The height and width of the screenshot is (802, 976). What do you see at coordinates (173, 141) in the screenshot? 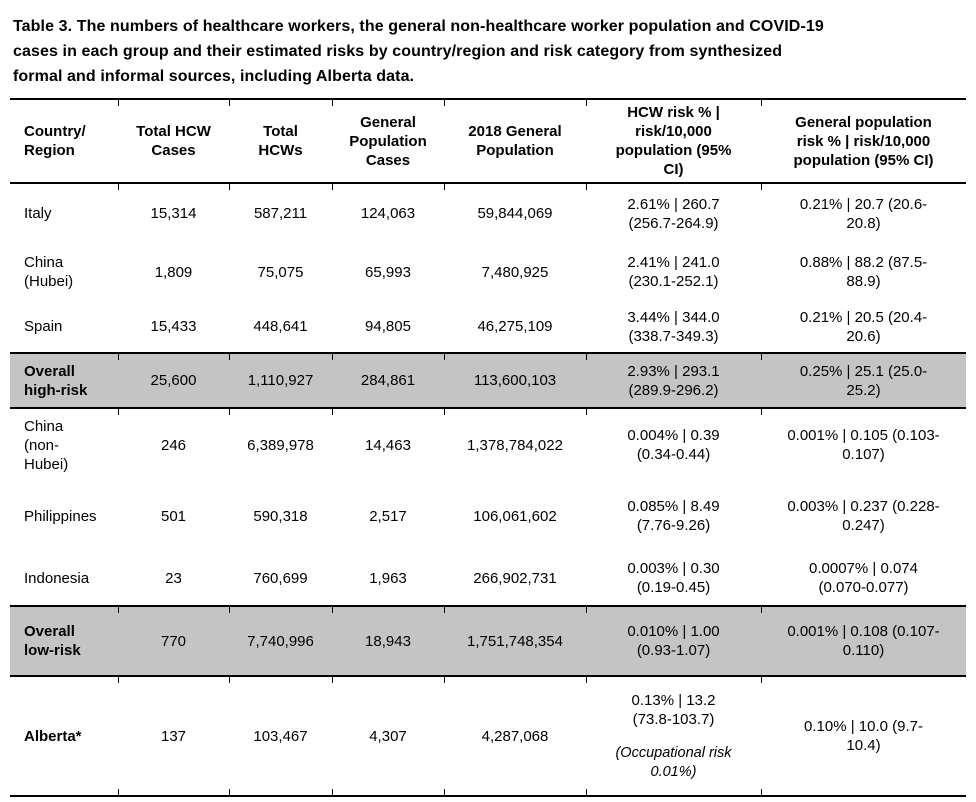
I see `column-header: Total HCW Cases` at bounding box center [173, 141].